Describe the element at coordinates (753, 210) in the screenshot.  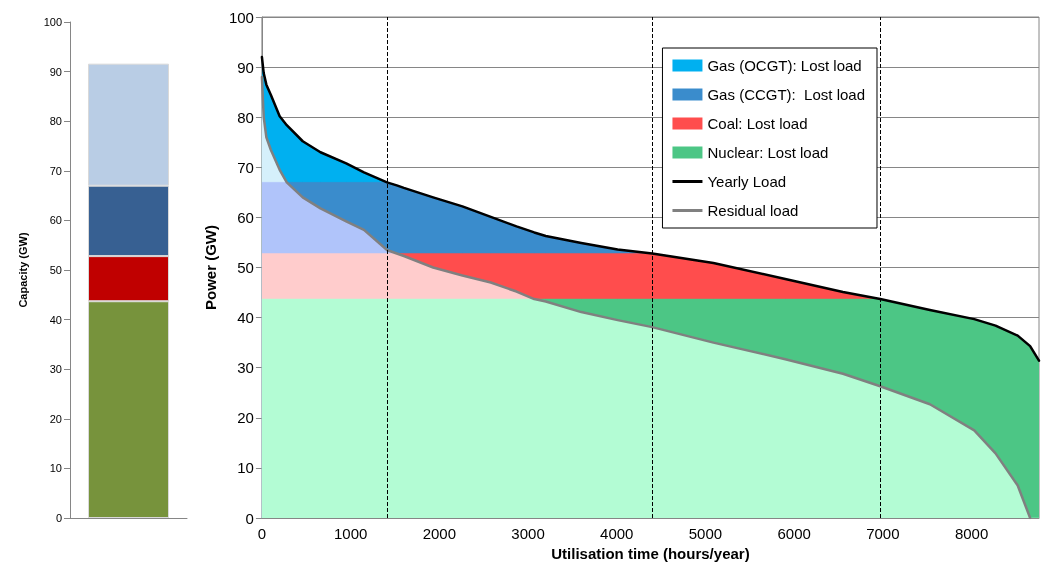
I see `legend-label: Residual load` at that location.